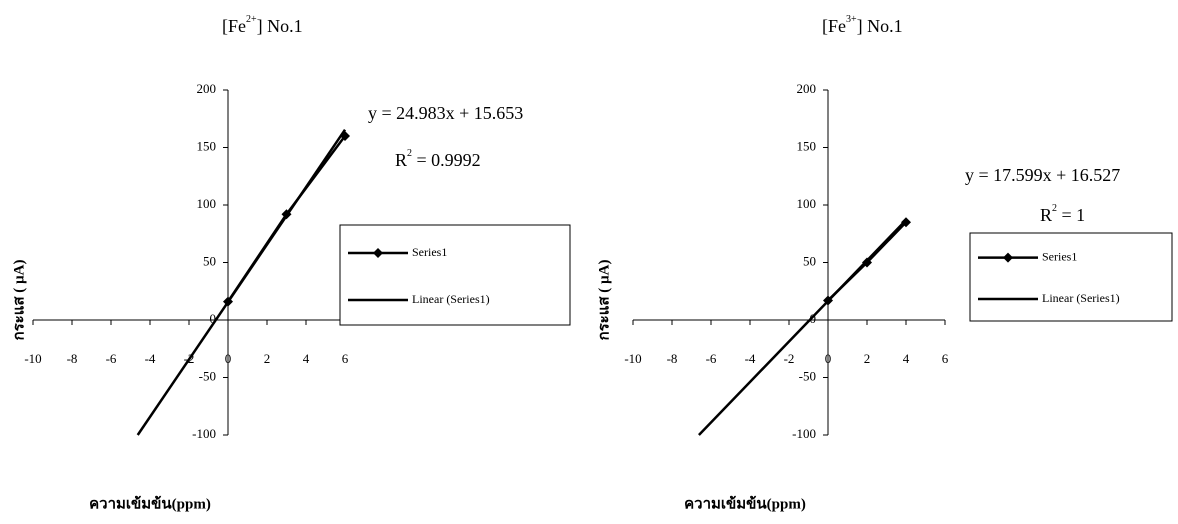 Image resolution: width=1178 pixels, height=524 pixels. I want to click on r-squared-tail: = 1, so click(1071, 215).